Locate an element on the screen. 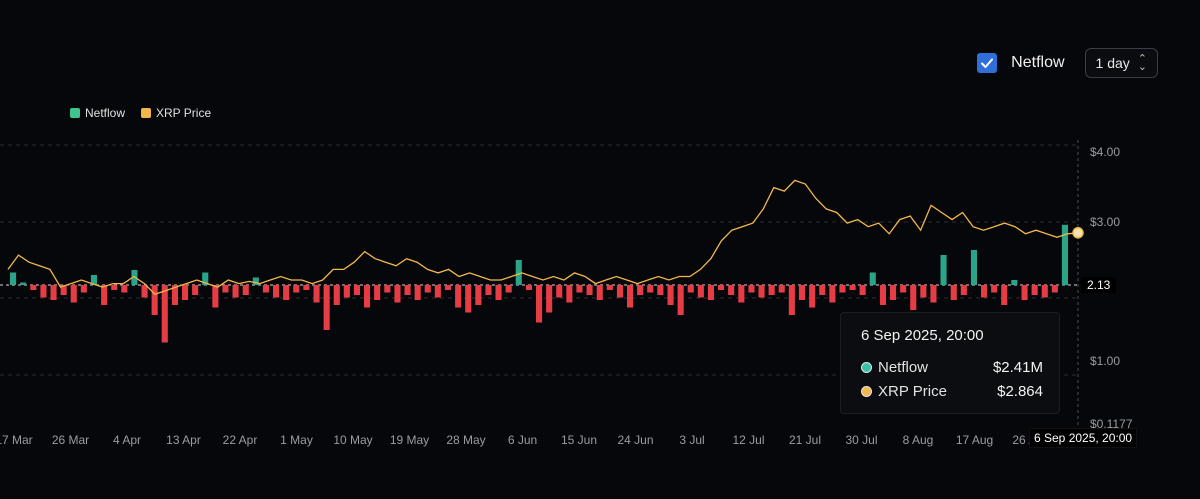 This screenshot has height=499, width=1200. x-axis-tick-label: 10 May is located at coordinates (352, 440).